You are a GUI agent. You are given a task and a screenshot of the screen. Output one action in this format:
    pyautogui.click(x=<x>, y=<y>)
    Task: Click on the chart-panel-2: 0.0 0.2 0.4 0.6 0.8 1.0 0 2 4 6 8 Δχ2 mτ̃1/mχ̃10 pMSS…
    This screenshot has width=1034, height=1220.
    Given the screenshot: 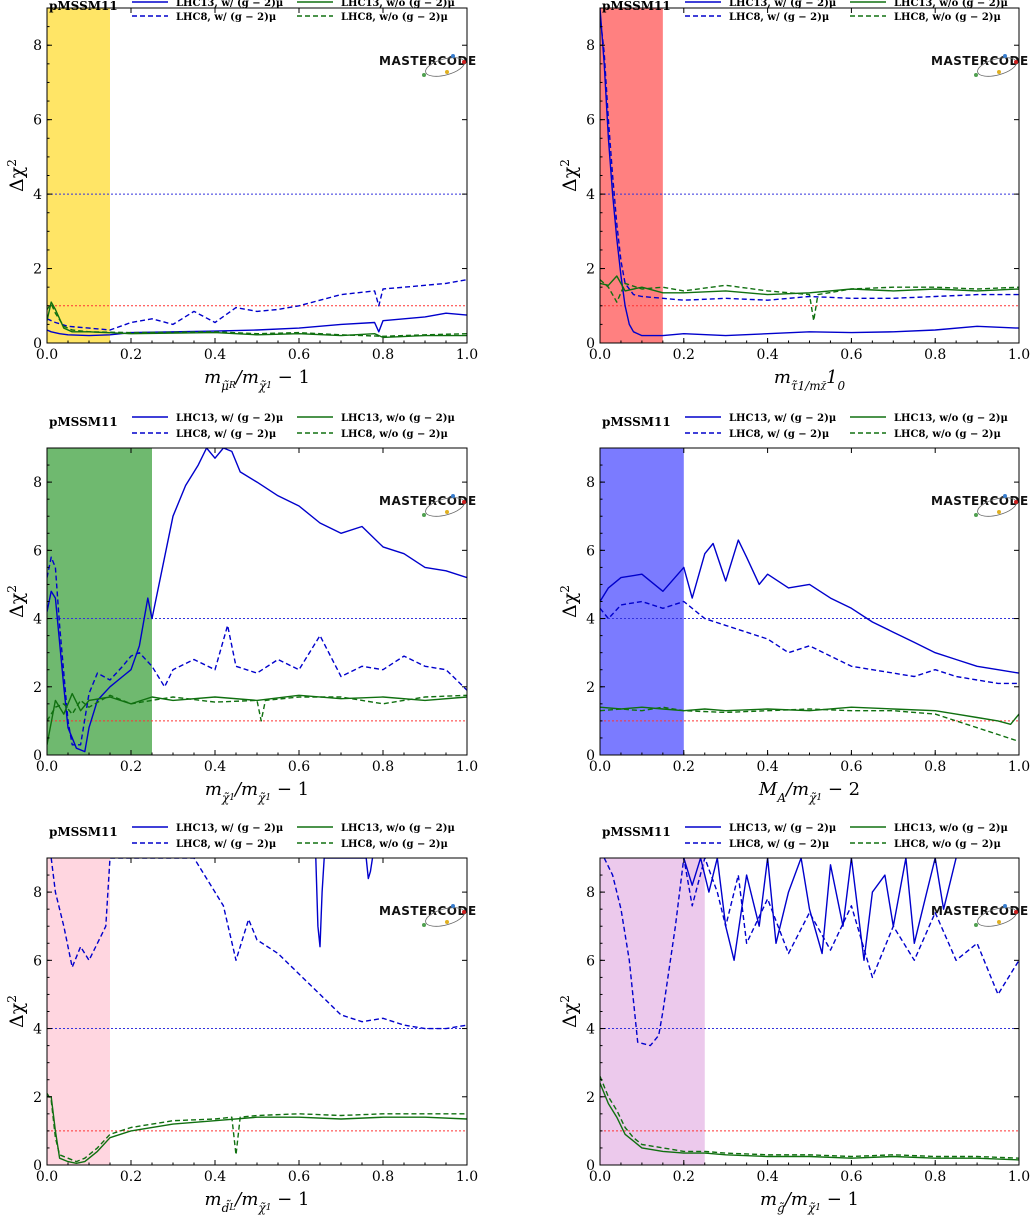 What is the action you would take?
    pyautogui.click(x=794, y=196)
    